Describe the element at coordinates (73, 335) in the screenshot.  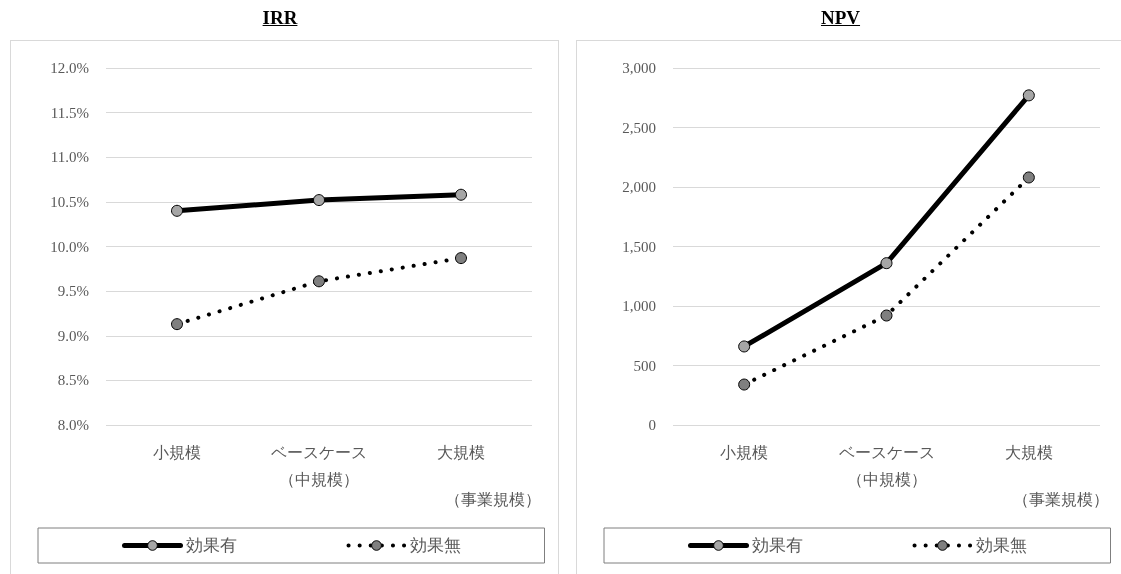
I see `y-tick-label: 9.0%` at that location.